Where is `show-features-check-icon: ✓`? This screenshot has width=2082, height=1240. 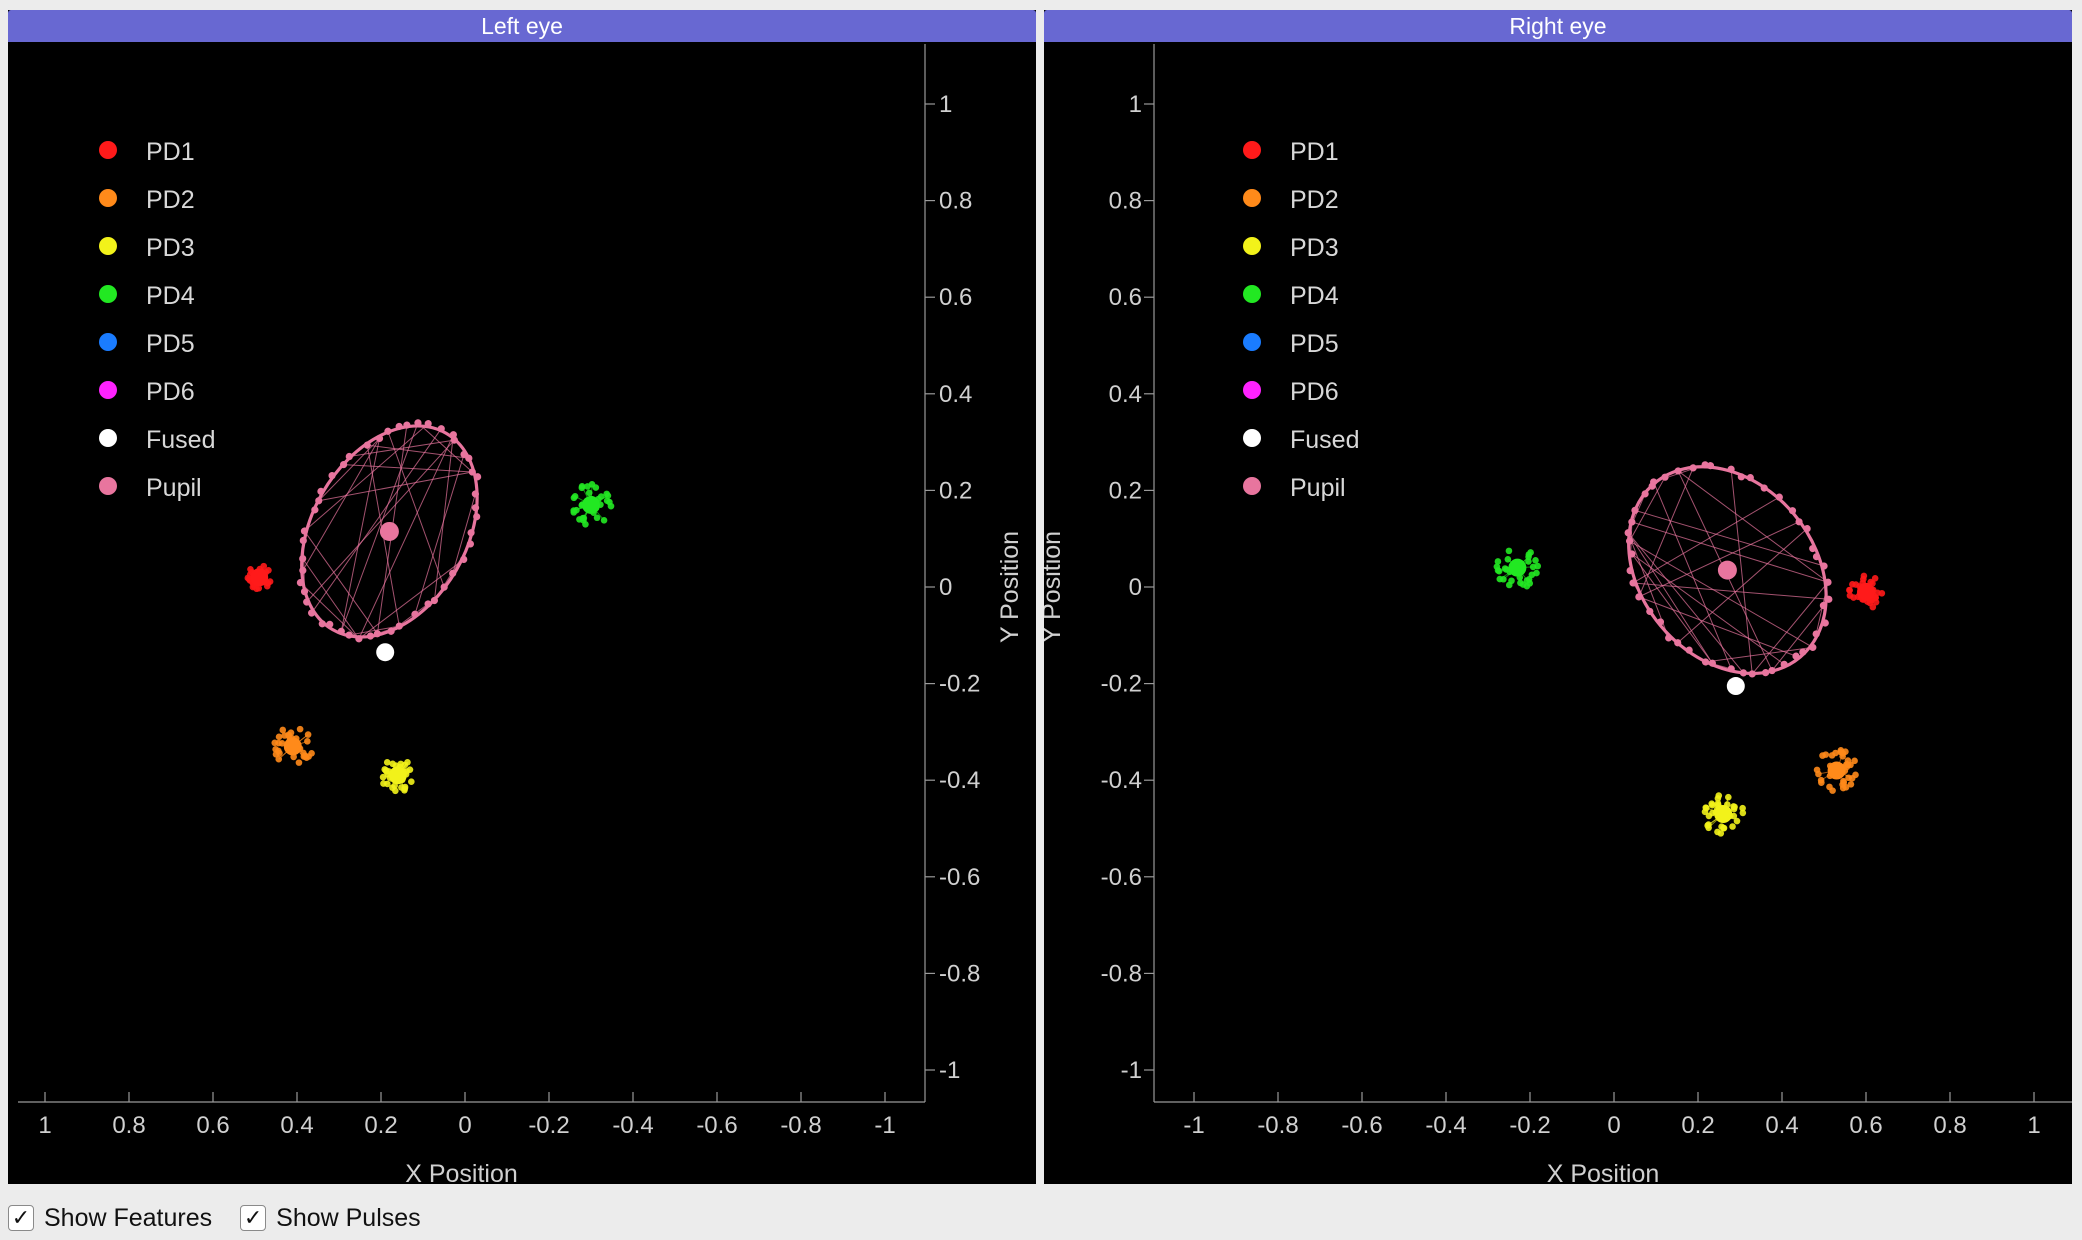 show-features-check-icon: ✓ is located at coordinates (21, 1218).